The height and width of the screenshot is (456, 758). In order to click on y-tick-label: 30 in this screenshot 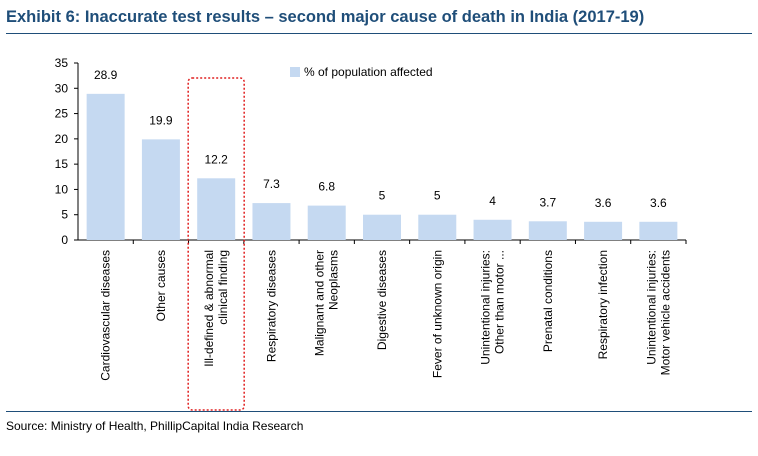, I will do `click(62, 88)`.